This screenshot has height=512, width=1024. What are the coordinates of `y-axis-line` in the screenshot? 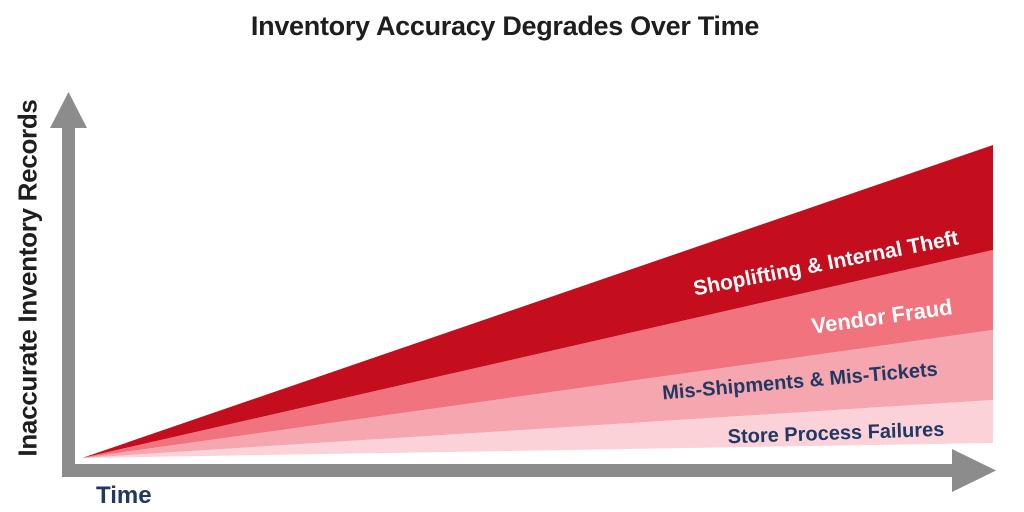 It's located at (68, 299).